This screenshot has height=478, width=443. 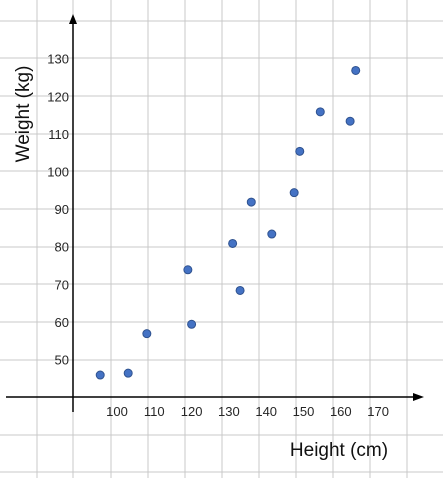 I want to click on y-tick-label: 60, so click(x=62, y=322).